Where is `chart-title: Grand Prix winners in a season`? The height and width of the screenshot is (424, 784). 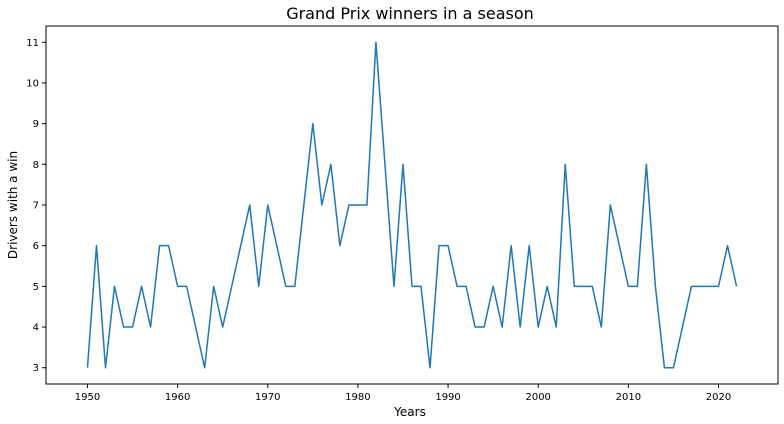 chart-title: Grand Prix winners in a season is located at coordinates (410, 13).